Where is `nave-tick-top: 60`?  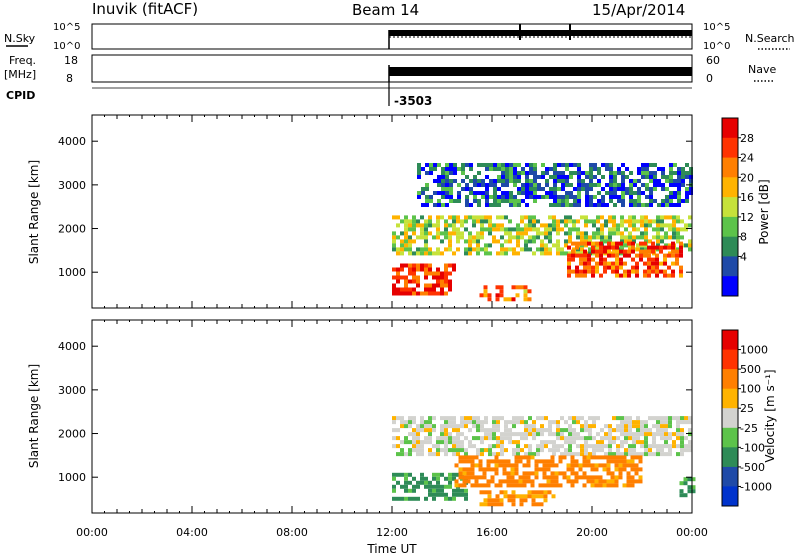
nave-tick-top: 60 is located at coordinates (713, 60).